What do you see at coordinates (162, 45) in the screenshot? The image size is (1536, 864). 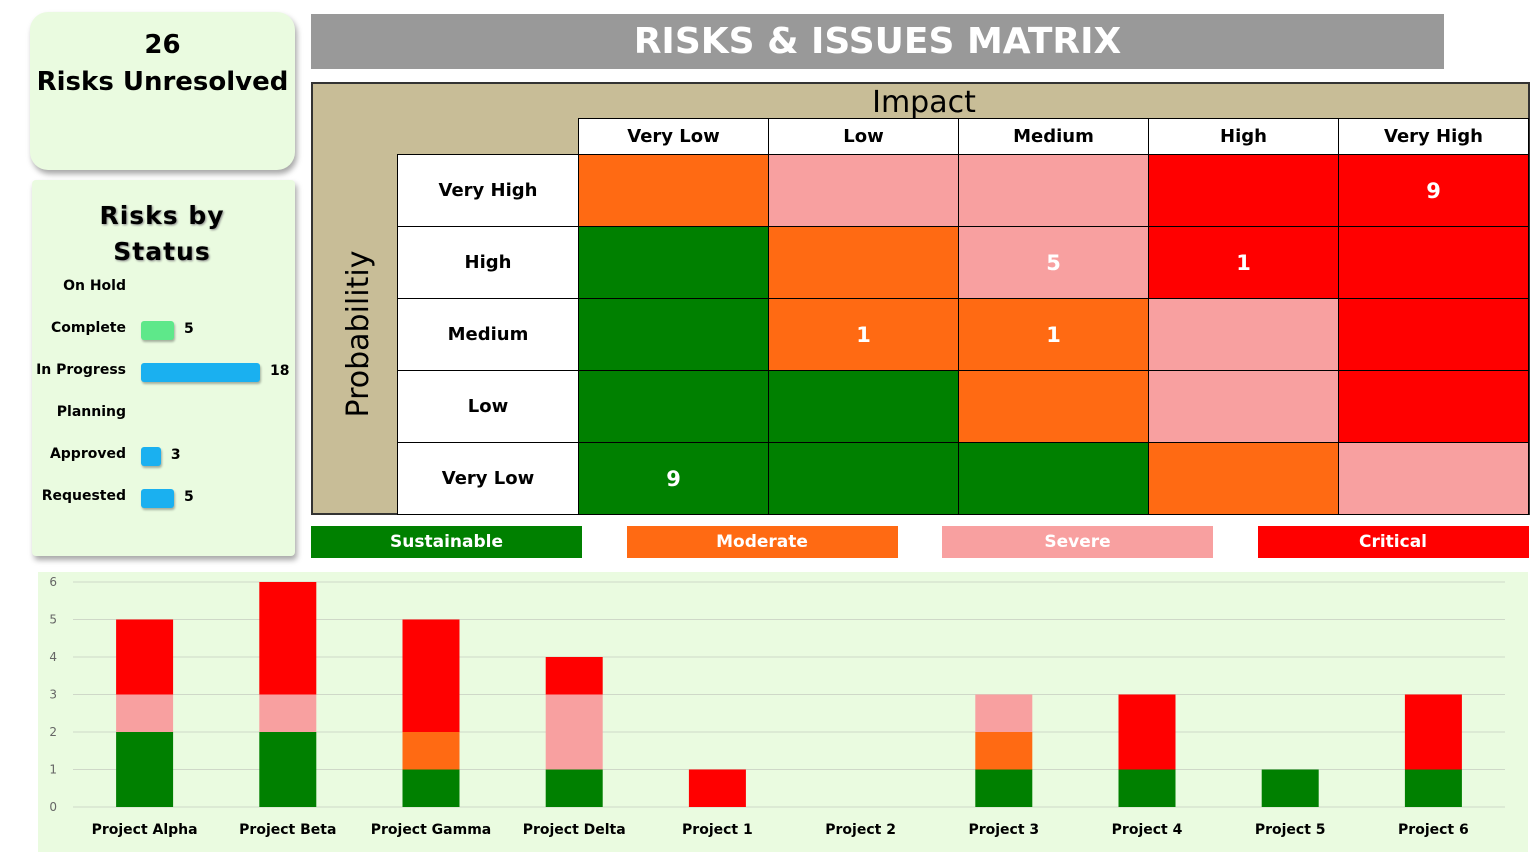 I see `kpi-value: 26` at bounding box center [162, 45].